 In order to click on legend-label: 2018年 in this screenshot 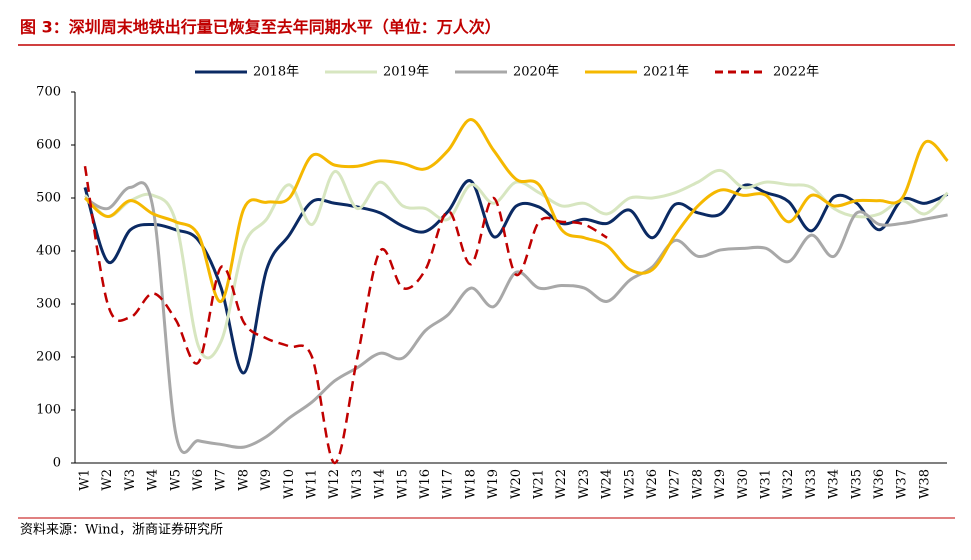, I will do `click(276, 72)`.